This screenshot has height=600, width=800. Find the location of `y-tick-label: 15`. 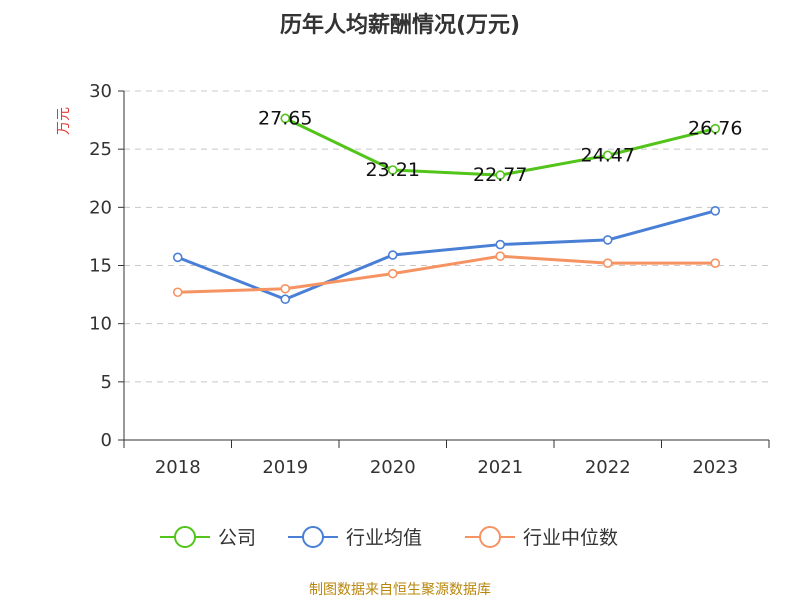

y-tick-label: 15 is located at coordinates (100, 266).